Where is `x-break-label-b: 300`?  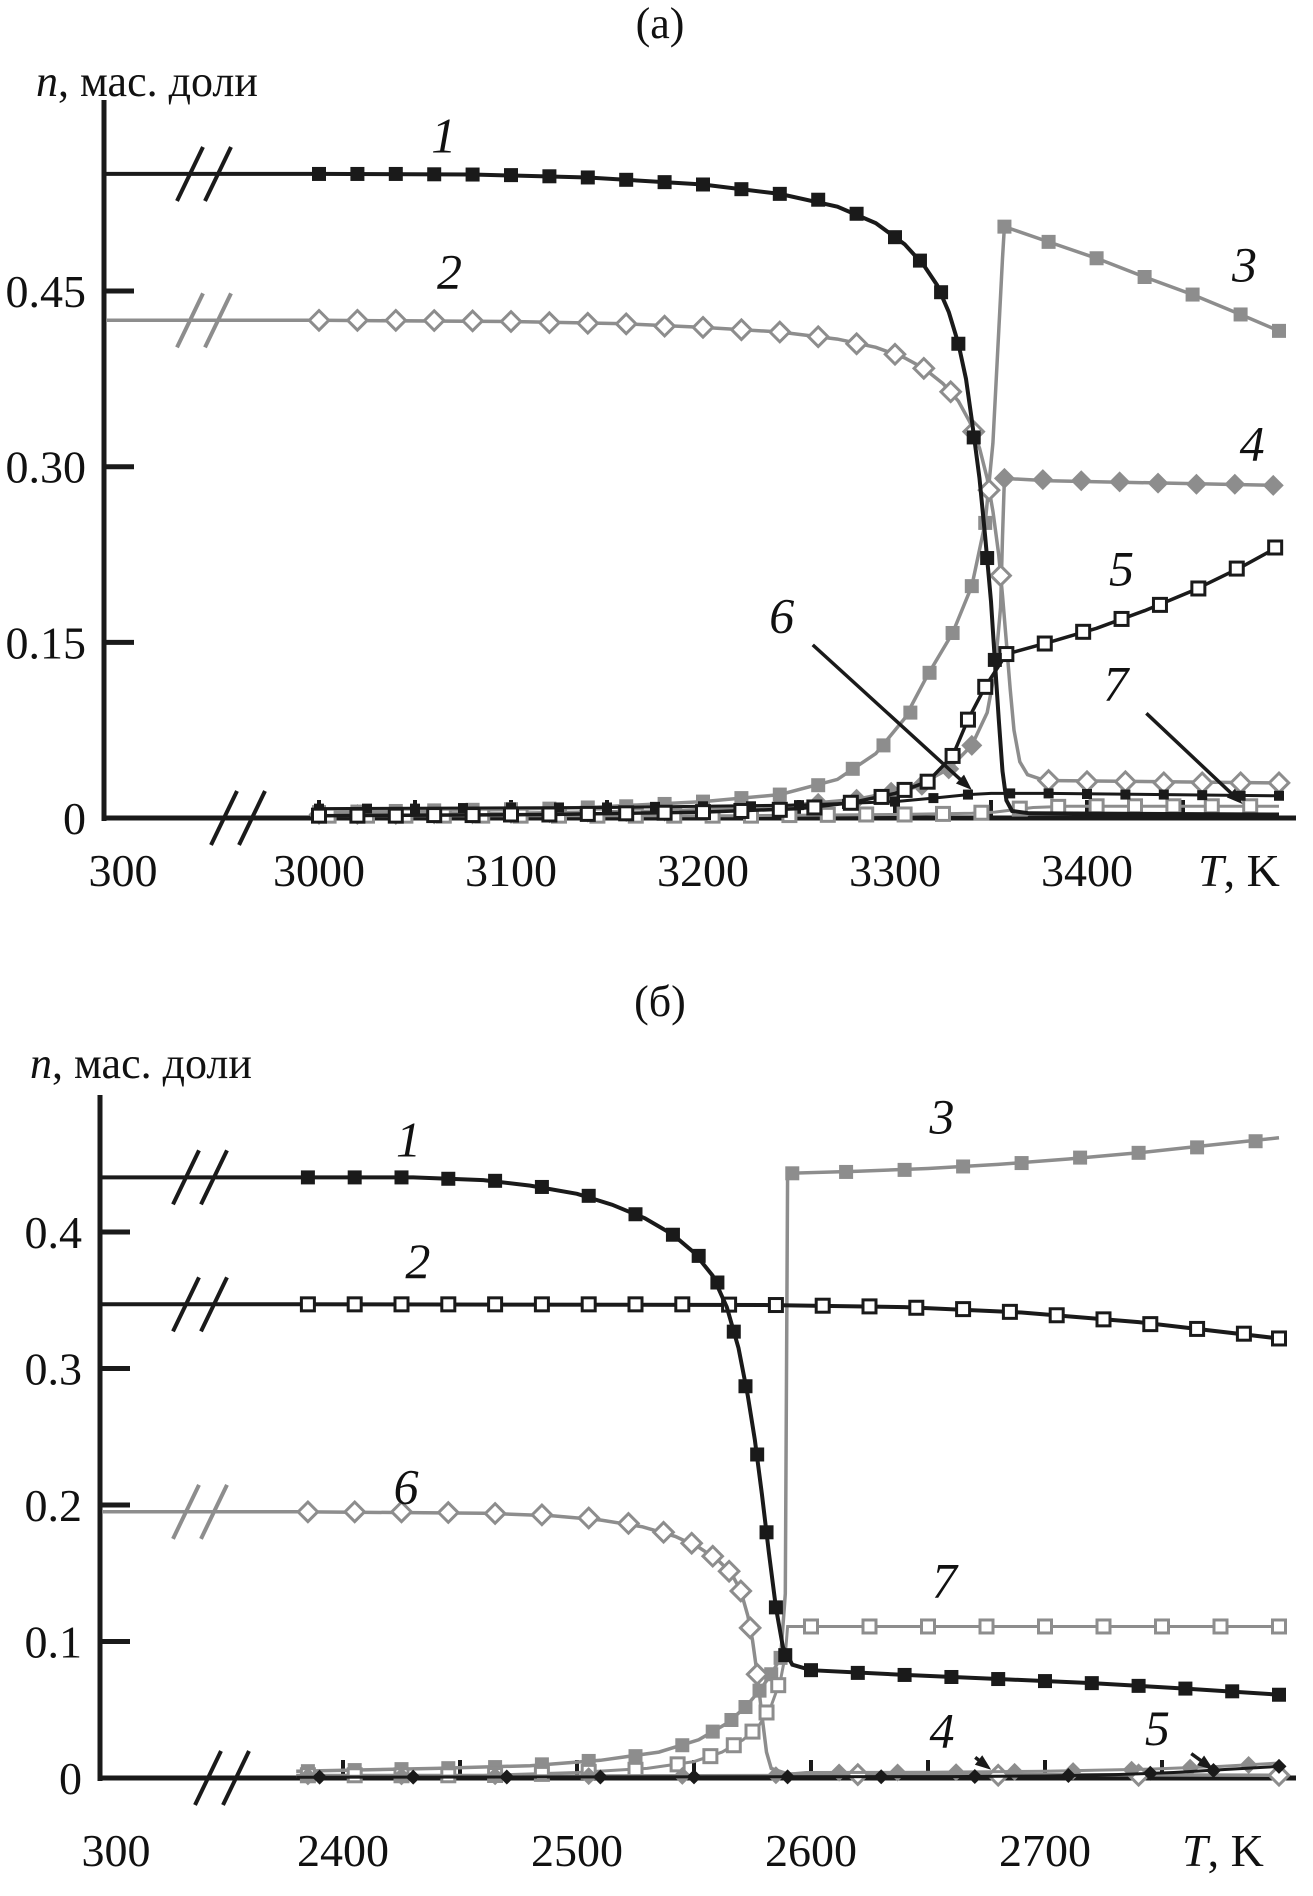
x-break-label-b: 300 is located at coordinates (116, 1850).